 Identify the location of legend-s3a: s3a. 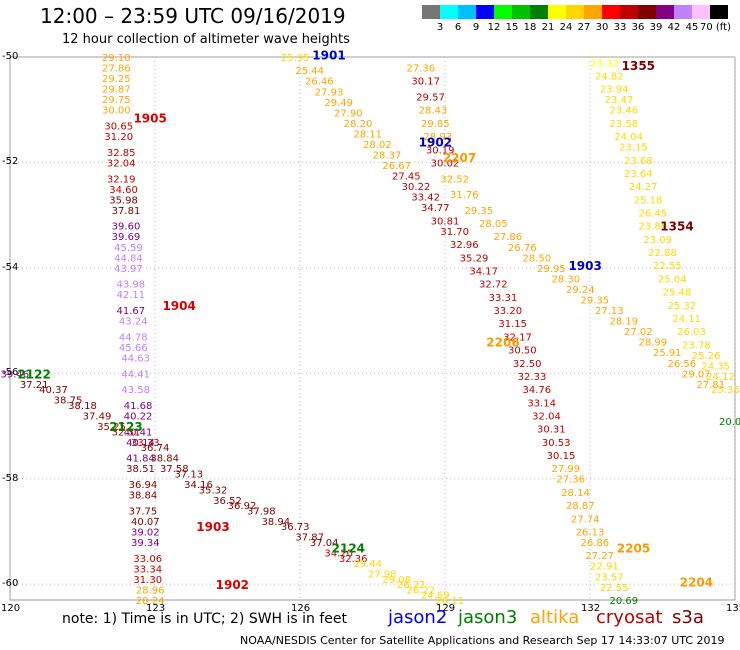
(688, 617).